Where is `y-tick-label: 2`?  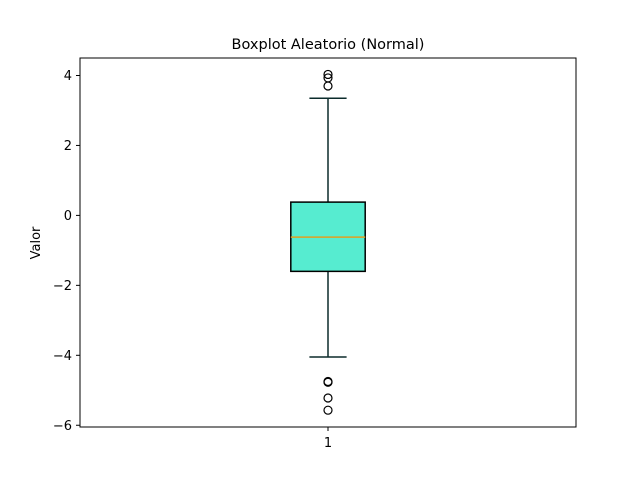
y-tick-label: 2 is located at coordinates (68, 146).